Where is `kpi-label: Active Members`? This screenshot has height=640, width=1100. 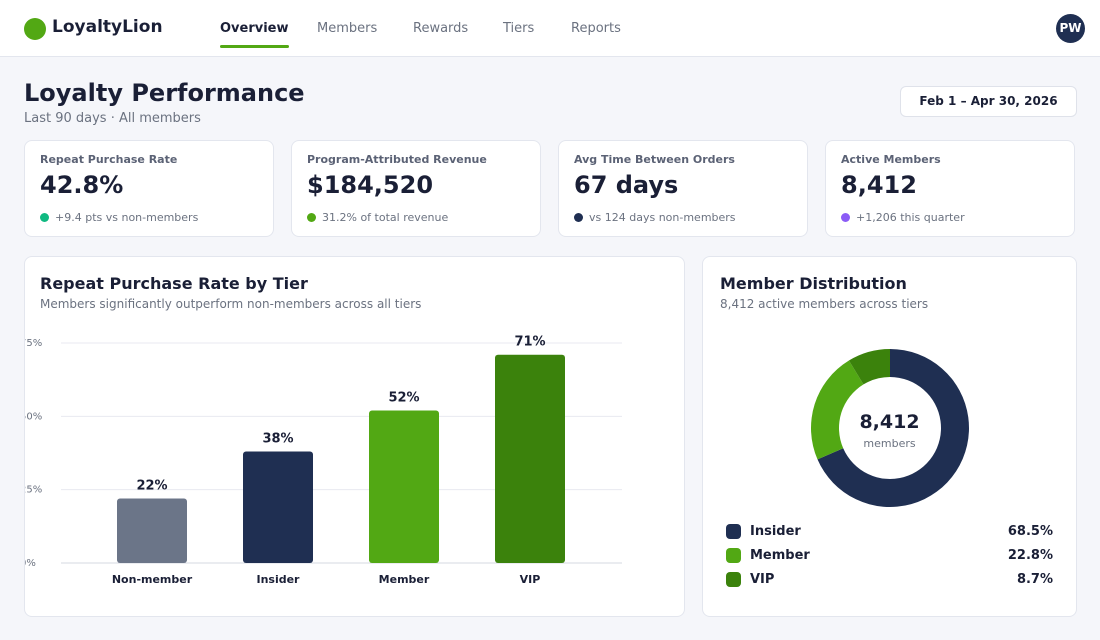
kpi-label: Active Members is located at coordinates (891, 159).